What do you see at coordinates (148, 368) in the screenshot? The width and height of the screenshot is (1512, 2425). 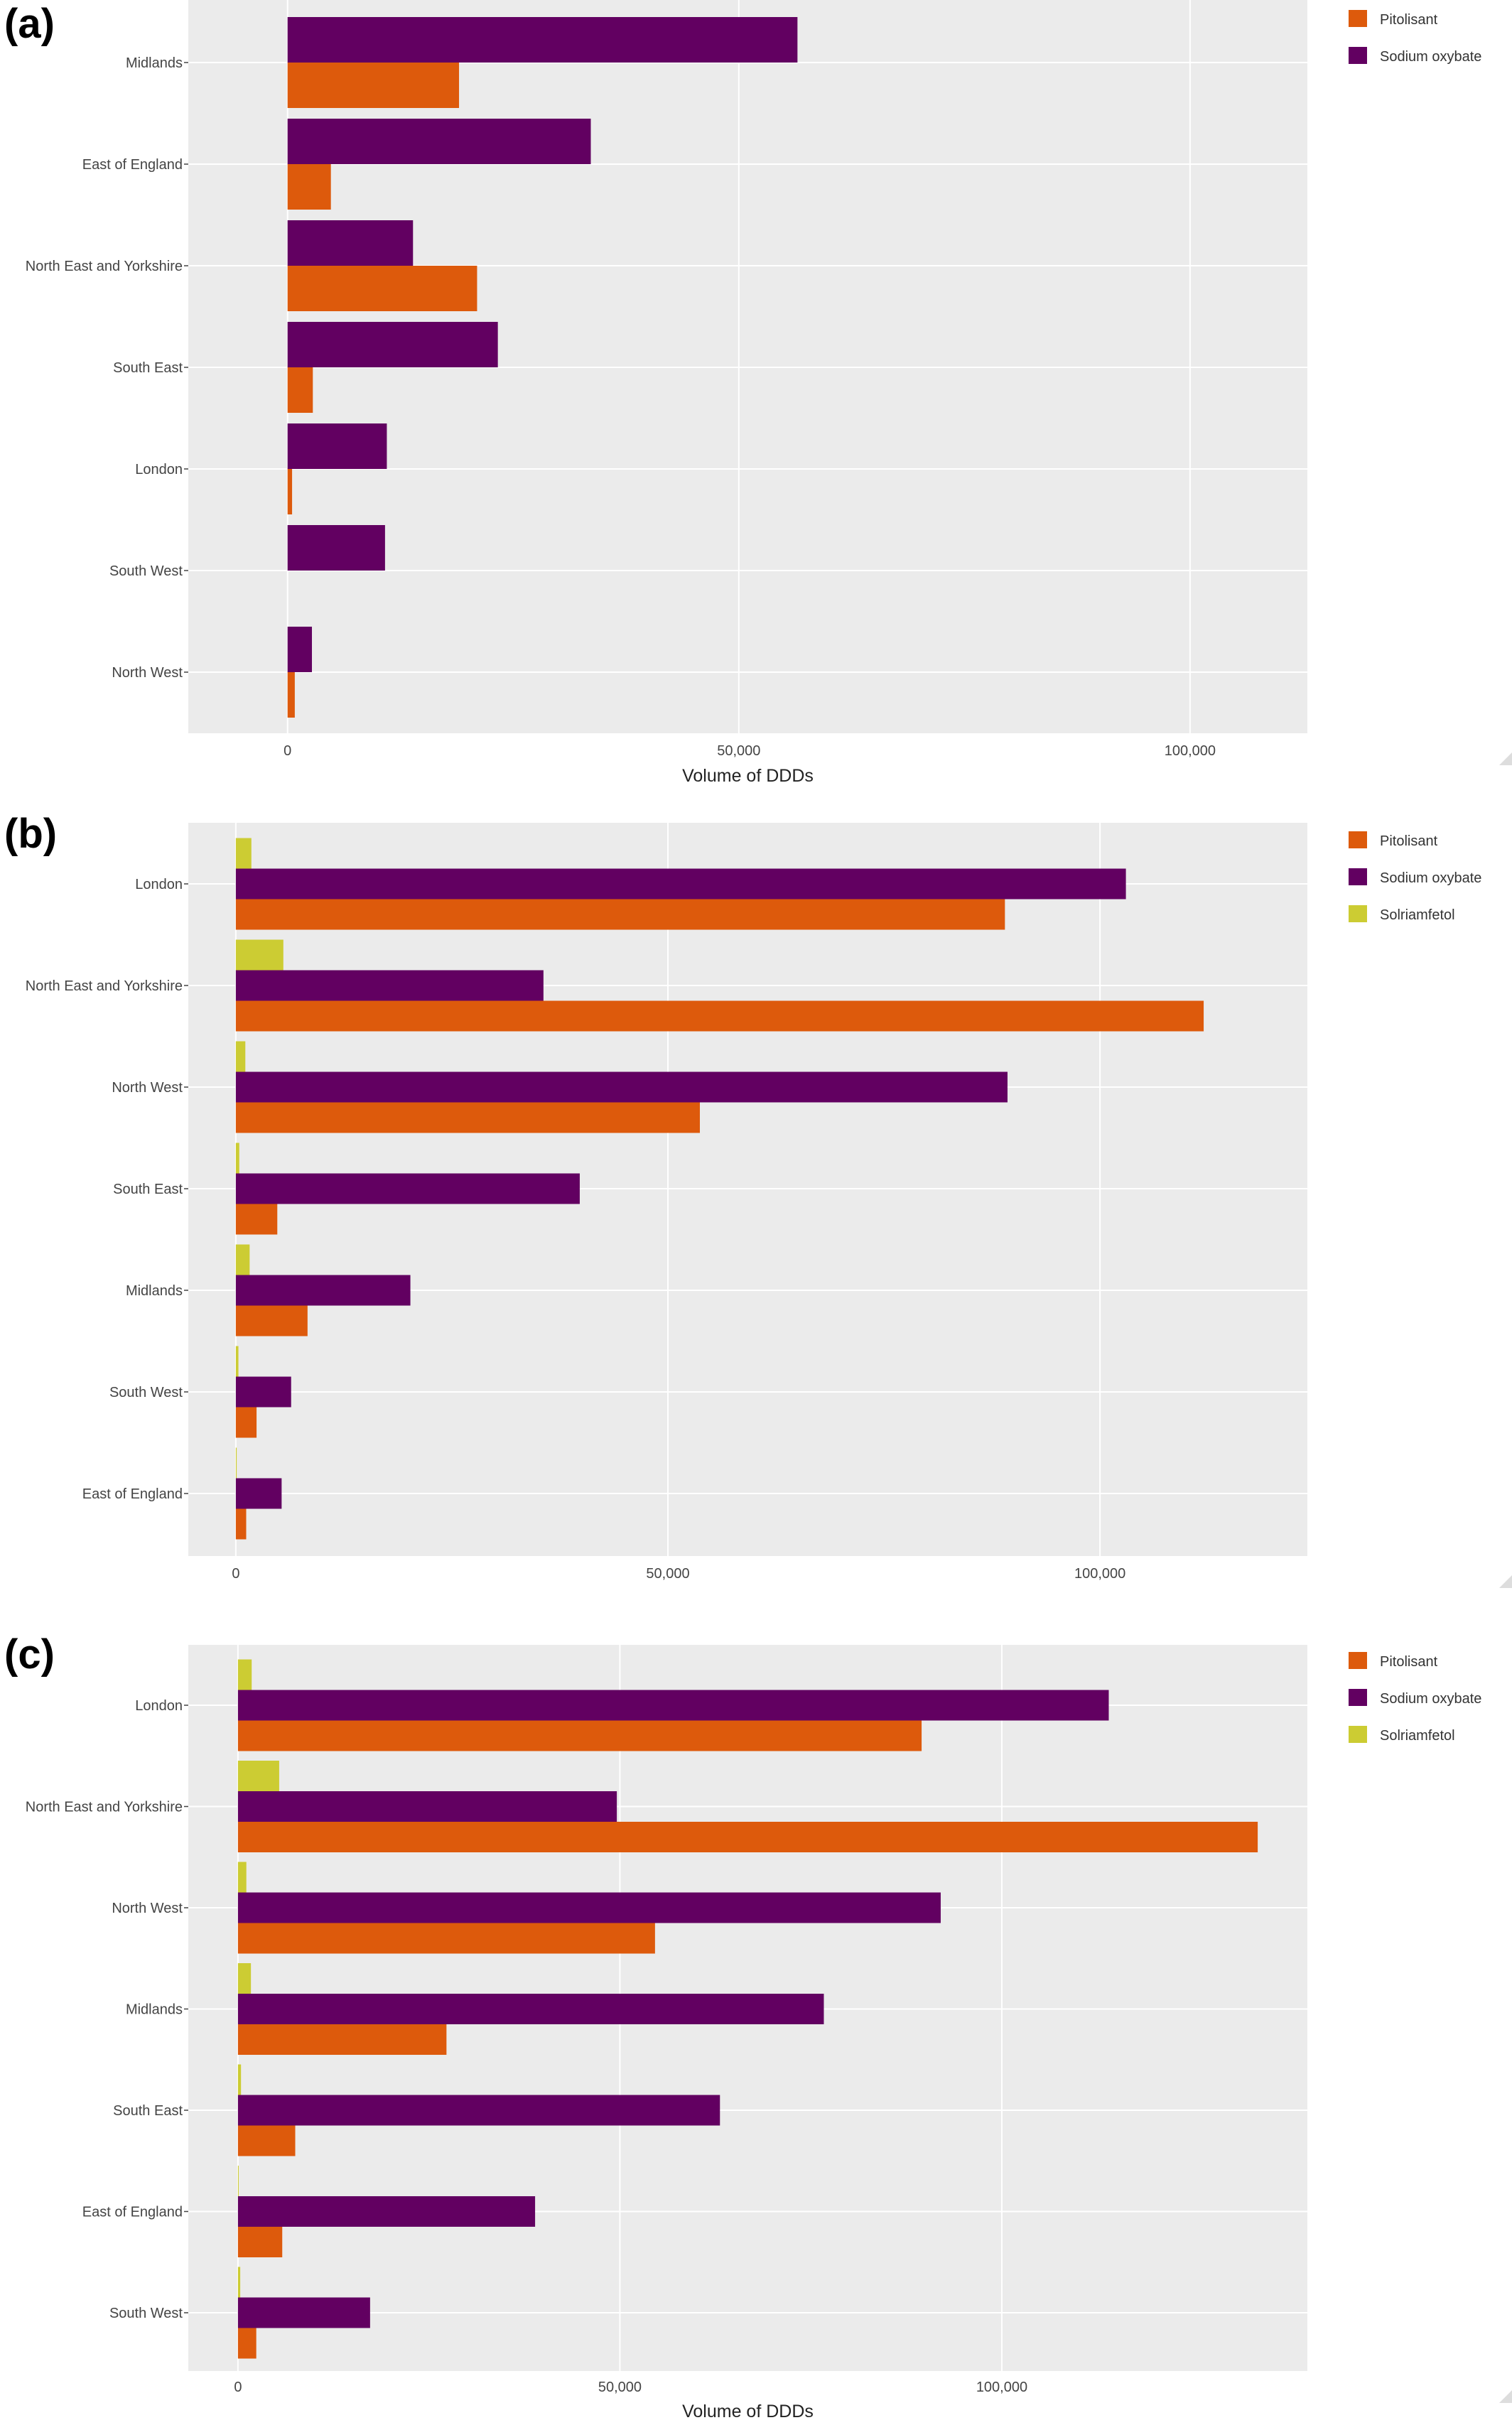 I see `y-tick-label: South East` at bounding box center [148, 368].